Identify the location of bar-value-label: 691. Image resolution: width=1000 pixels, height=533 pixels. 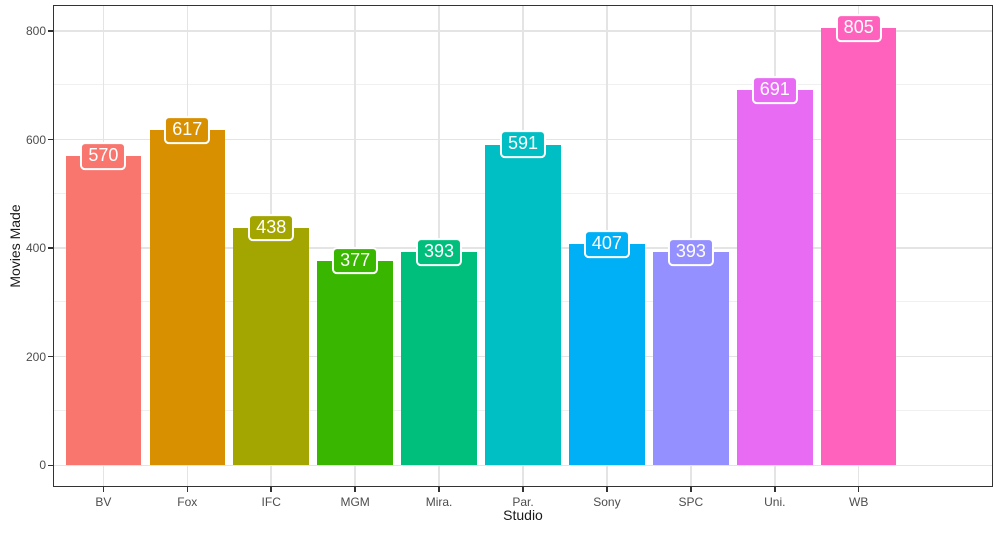
(774, 90).